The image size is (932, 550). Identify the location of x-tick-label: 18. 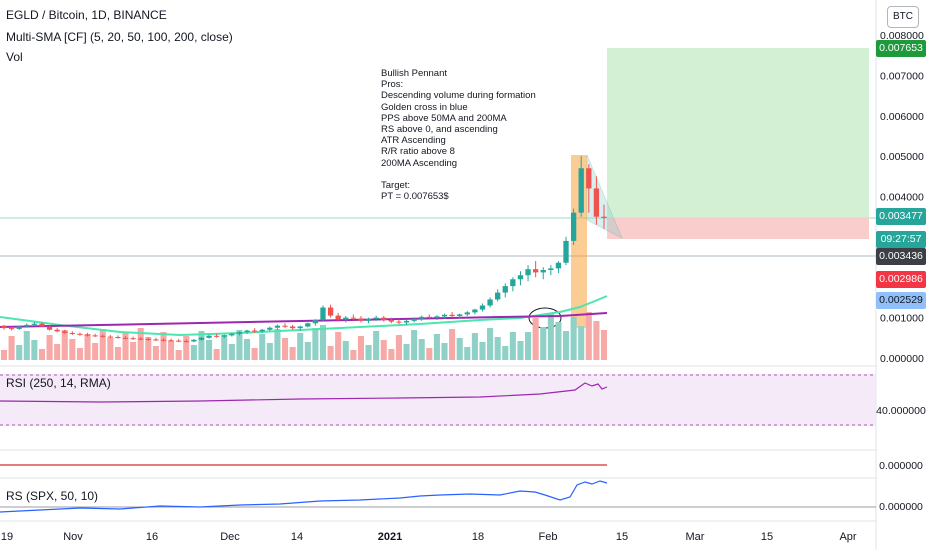
(478, 537).